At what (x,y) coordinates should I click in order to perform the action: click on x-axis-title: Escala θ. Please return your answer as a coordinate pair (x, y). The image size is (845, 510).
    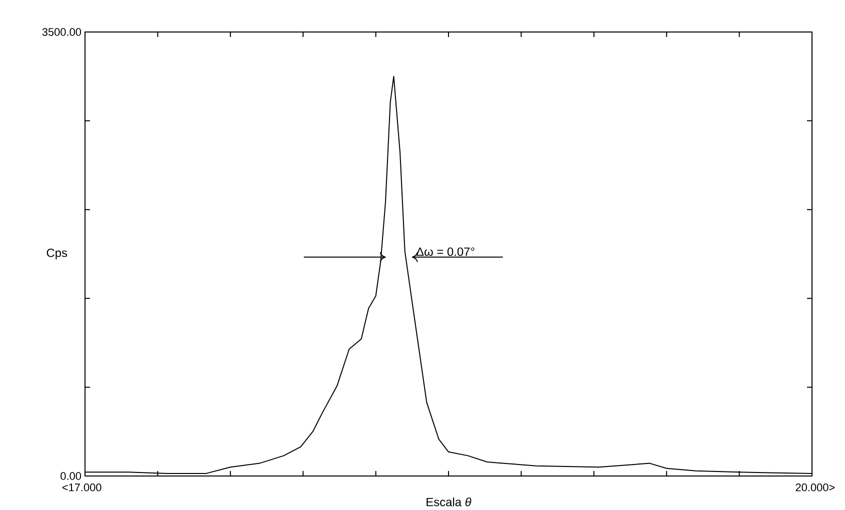
    Looking at the image, I should click on (449, 502).